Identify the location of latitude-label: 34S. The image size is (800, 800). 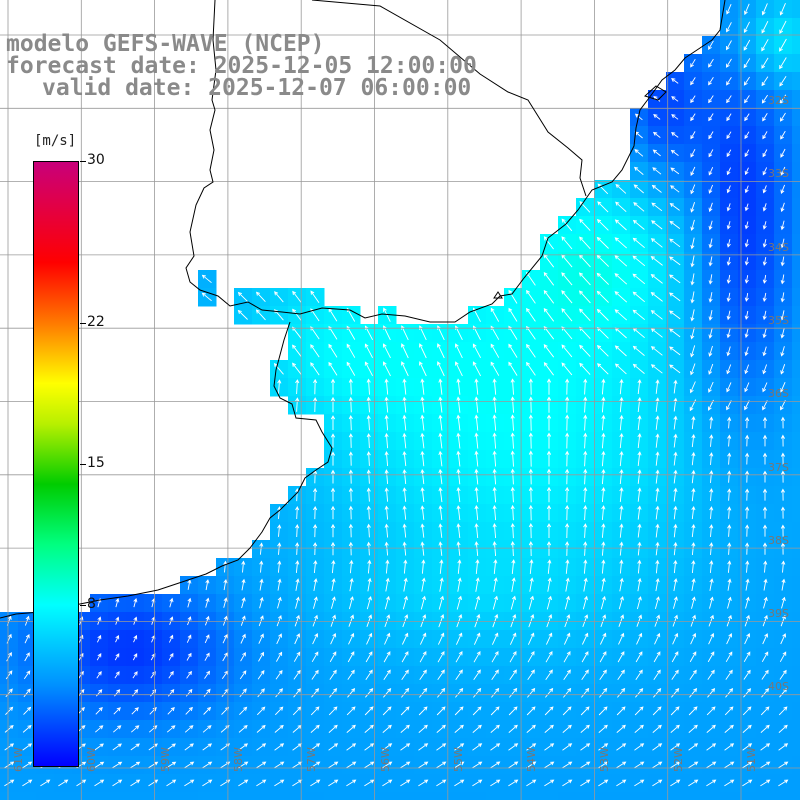
(778, 247).